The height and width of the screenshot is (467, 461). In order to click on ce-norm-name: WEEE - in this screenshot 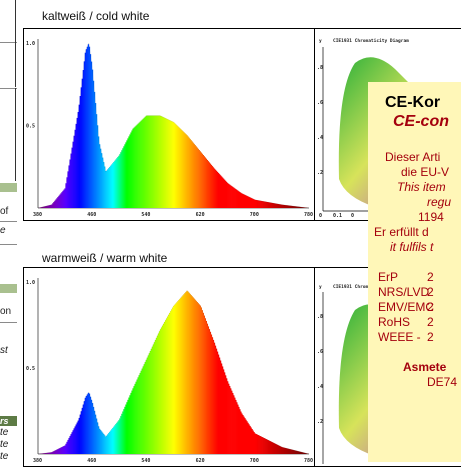, I will do `click(399, 337)`.